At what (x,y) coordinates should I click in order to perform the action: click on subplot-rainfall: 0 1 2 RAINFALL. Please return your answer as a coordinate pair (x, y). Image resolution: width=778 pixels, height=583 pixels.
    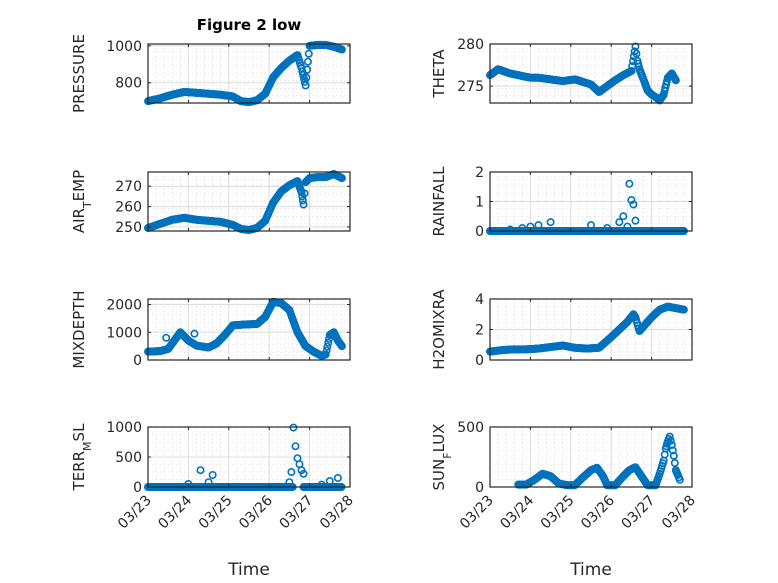
    Looking at the image, I should click on (561, 202).